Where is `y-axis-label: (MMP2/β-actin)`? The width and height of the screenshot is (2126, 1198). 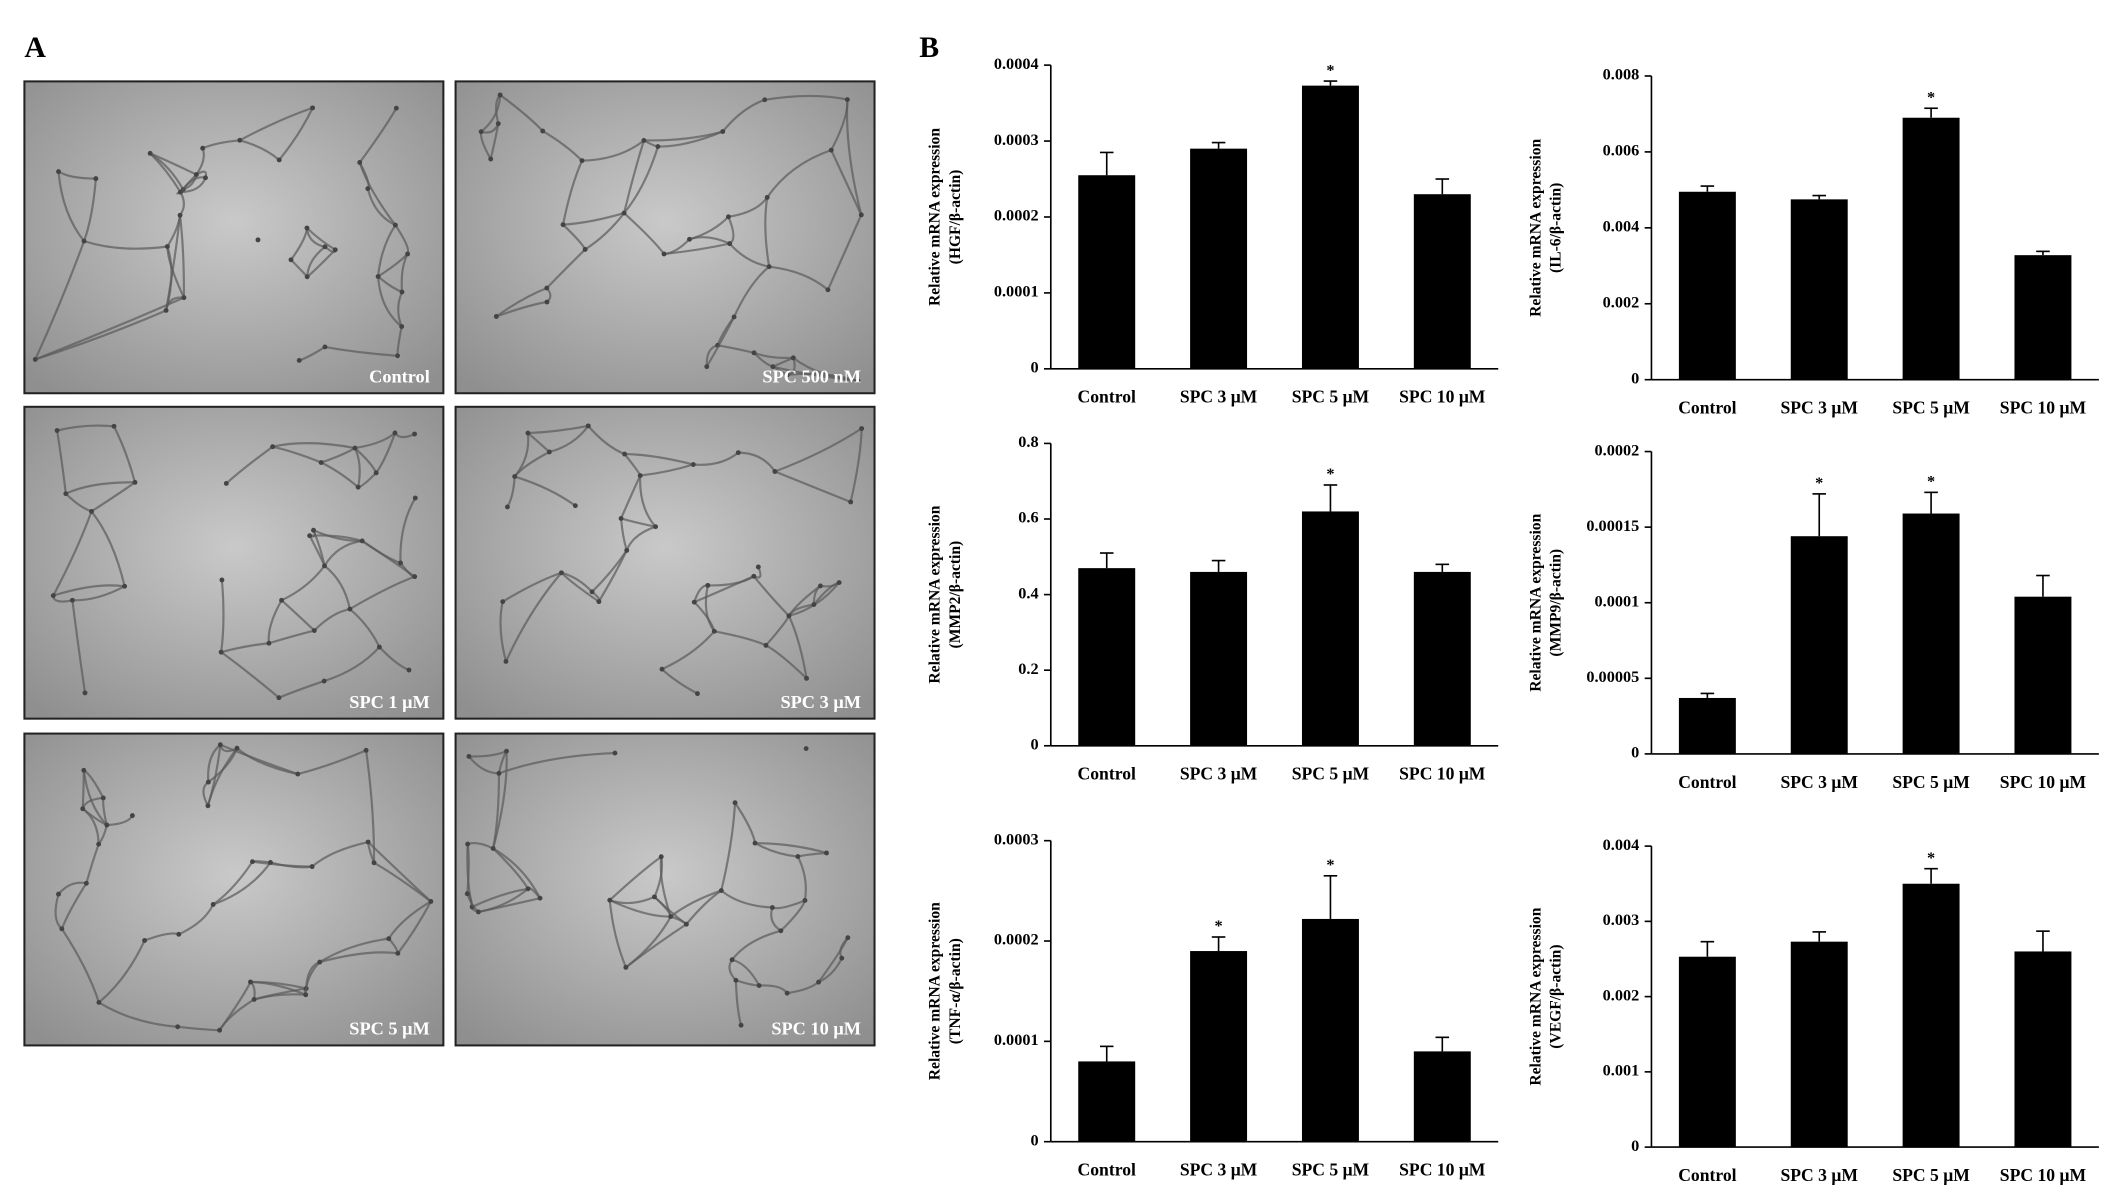 y-axis-label: (MMP2/β-actin) is located at coordinates (955, 595).